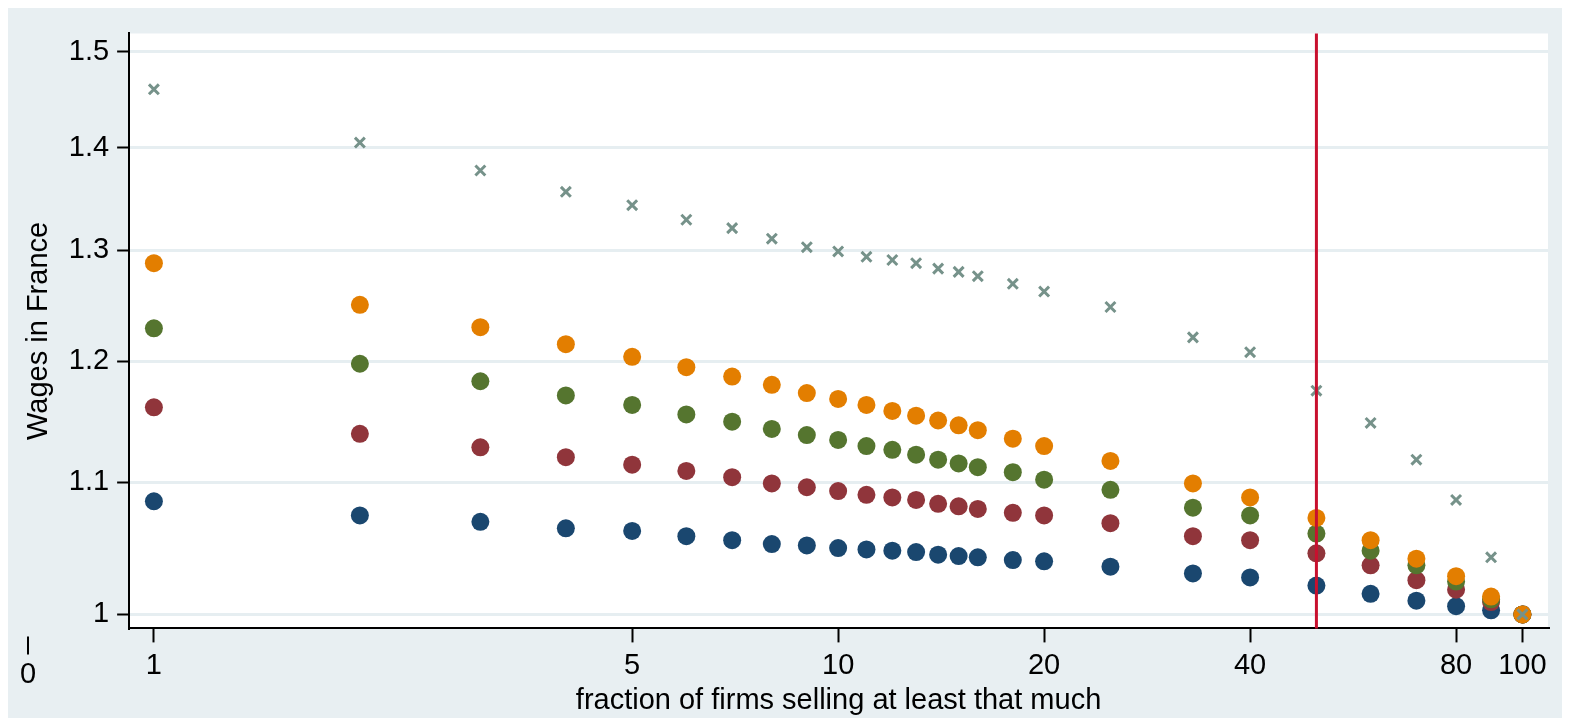 Image resolution: width=1570 pixels, height=726 pixels. Describe the element at coordinates (89, 480) in the screenshot. I see `y-tick-label: 1.1` at that location.